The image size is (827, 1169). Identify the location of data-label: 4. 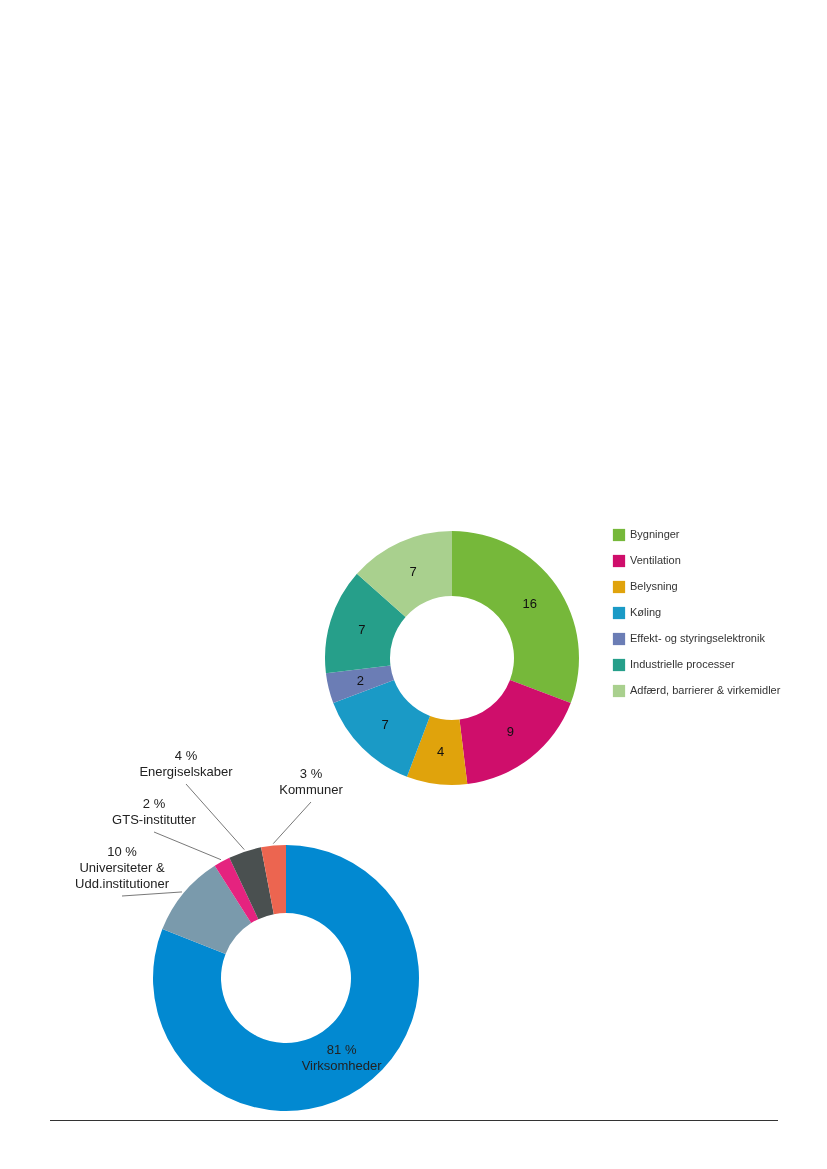
(440, 751).